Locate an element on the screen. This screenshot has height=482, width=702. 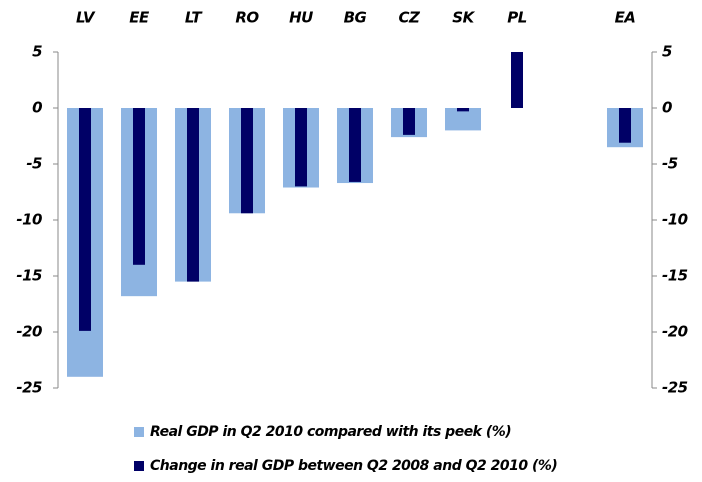
y-tick-label: -15 is located at coordinates (29, 276).